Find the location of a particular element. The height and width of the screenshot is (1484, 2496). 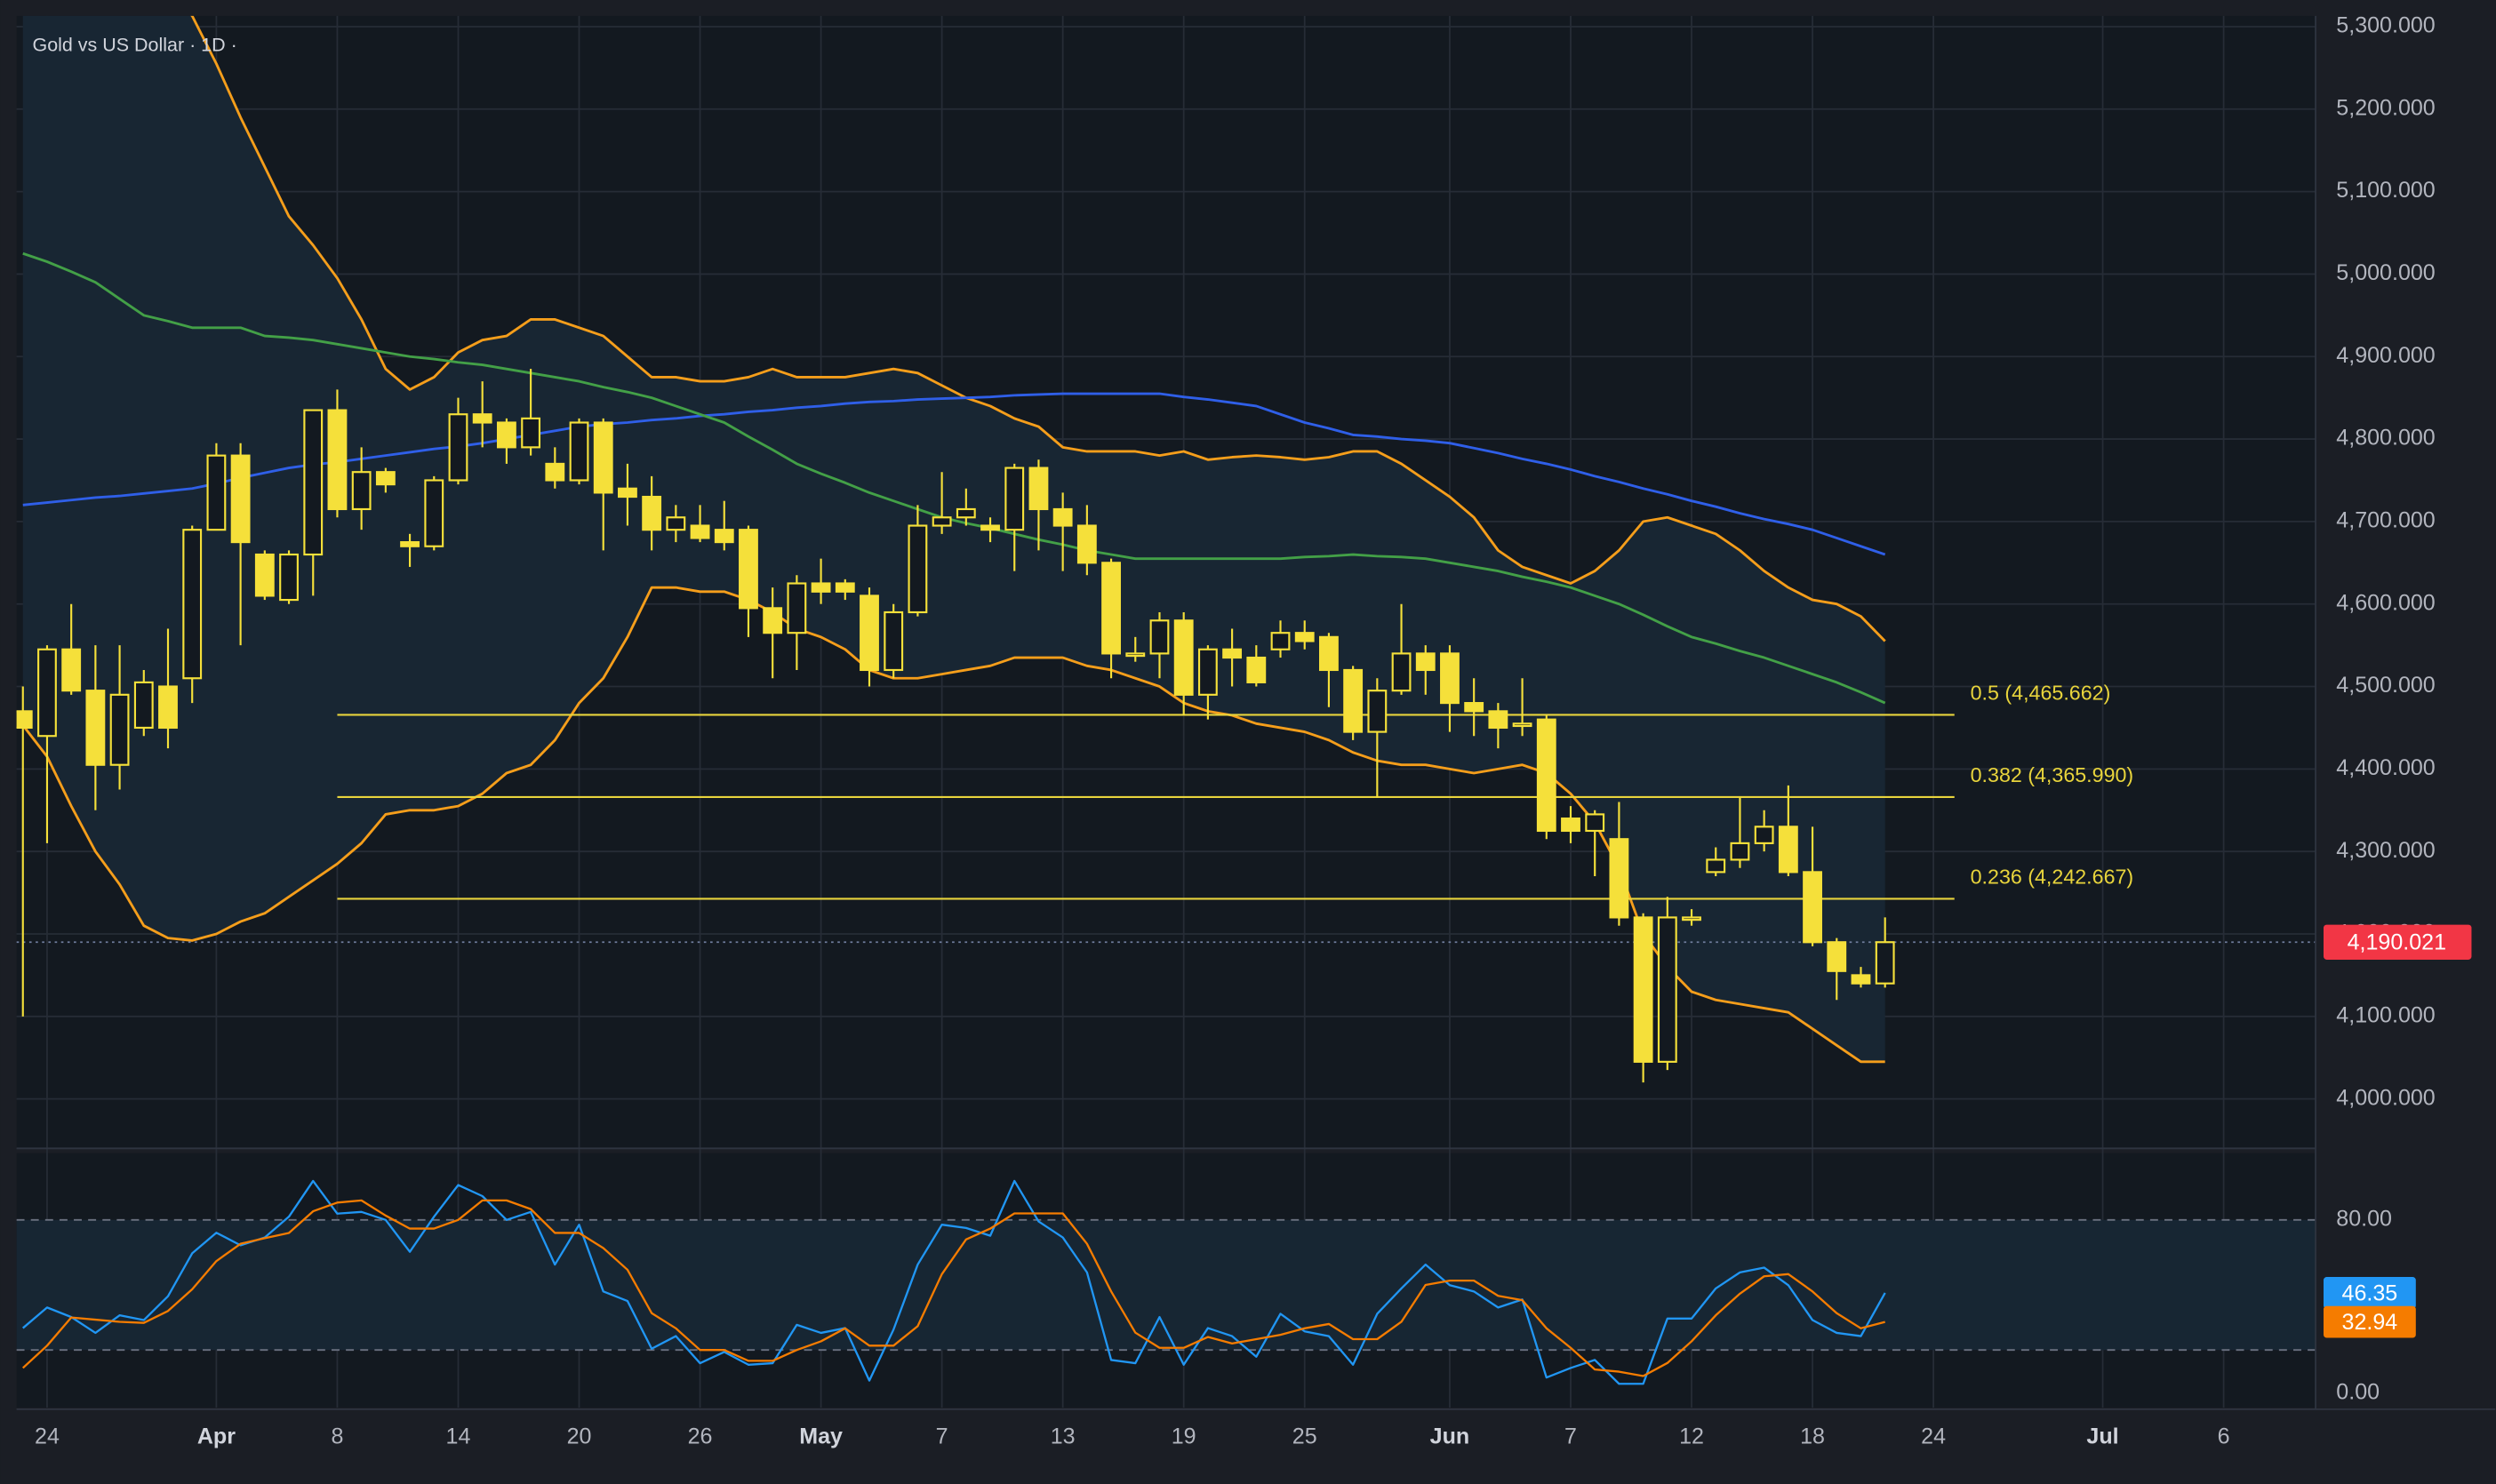

fib-label: 0.5 (4,465.662) is located at coordinates (2041, 692).